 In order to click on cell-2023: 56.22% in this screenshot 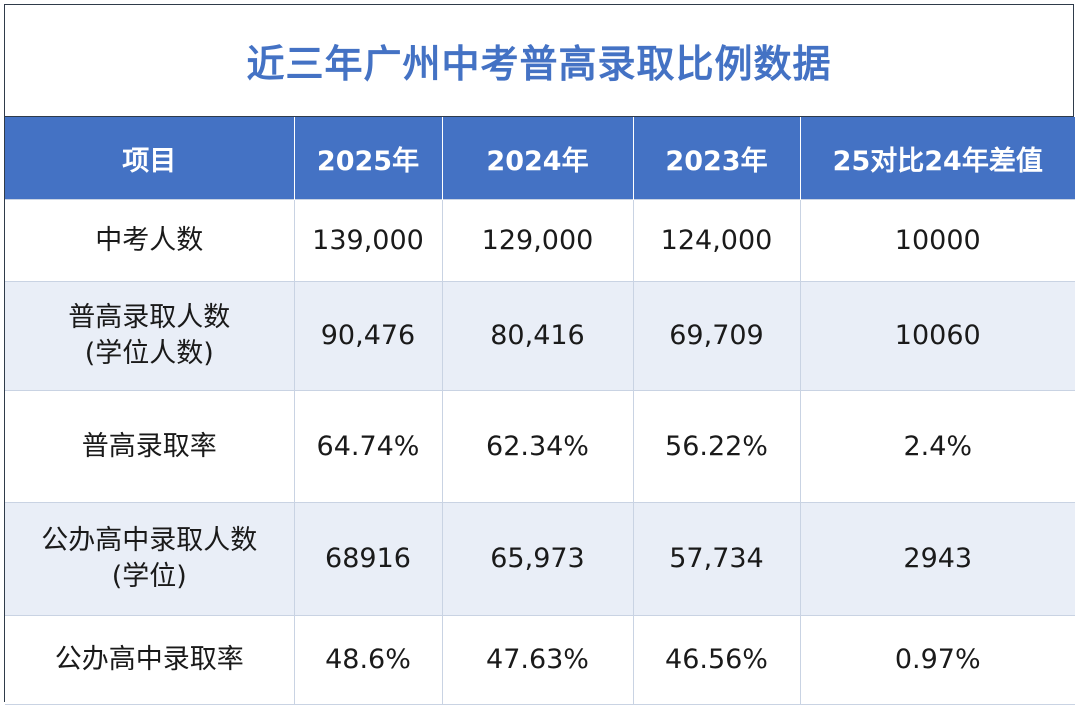, I will do `click(716, 446)`.